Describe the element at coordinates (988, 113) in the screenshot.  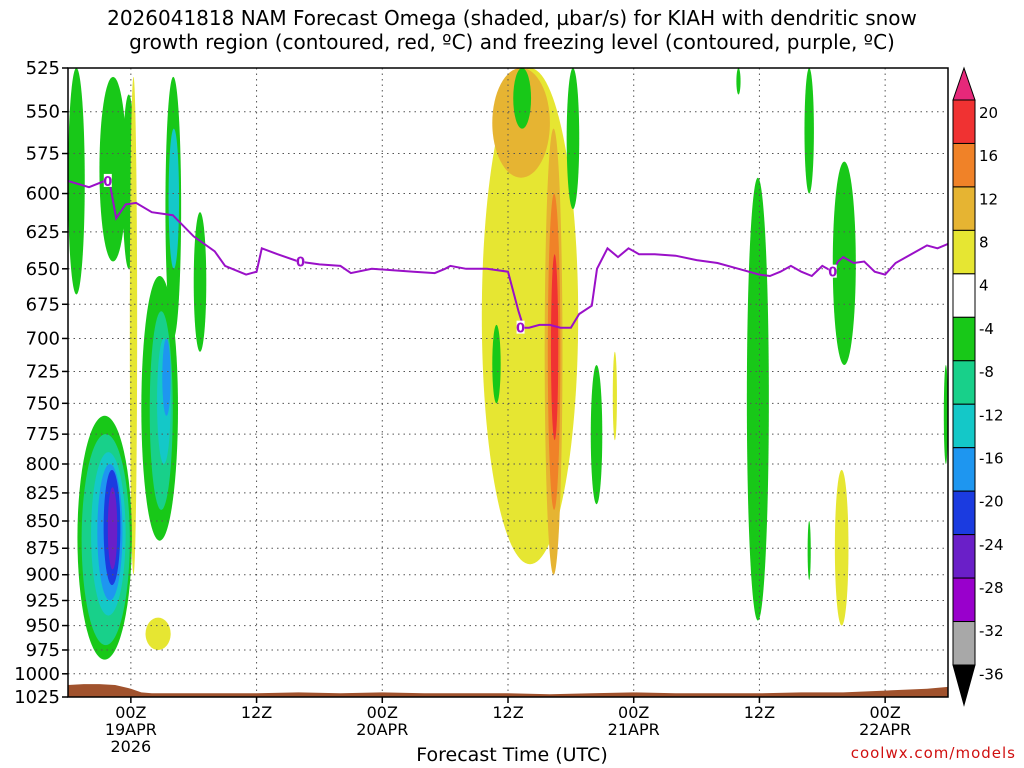
I see `colorbar-label: 20` at that location.